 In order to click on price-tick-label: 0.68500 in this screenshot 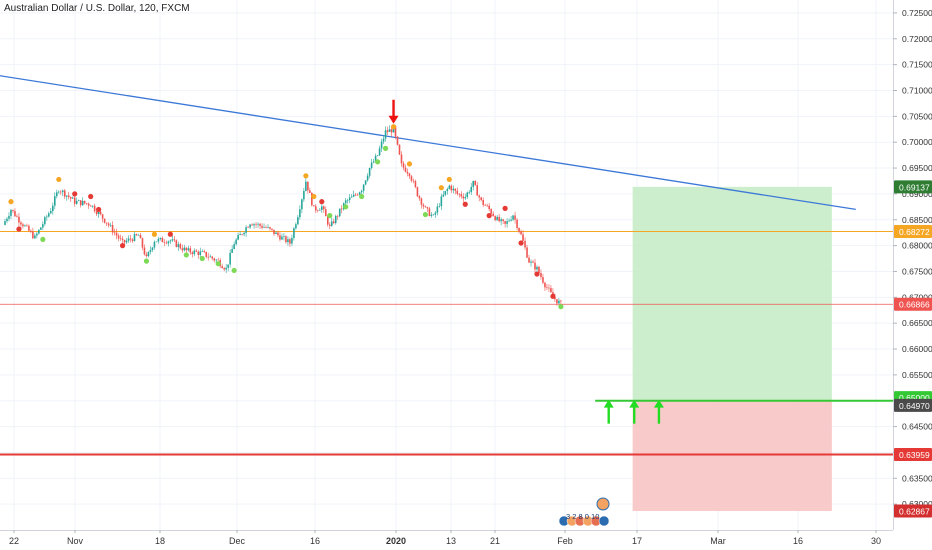, I will do `click(917, 220)`.